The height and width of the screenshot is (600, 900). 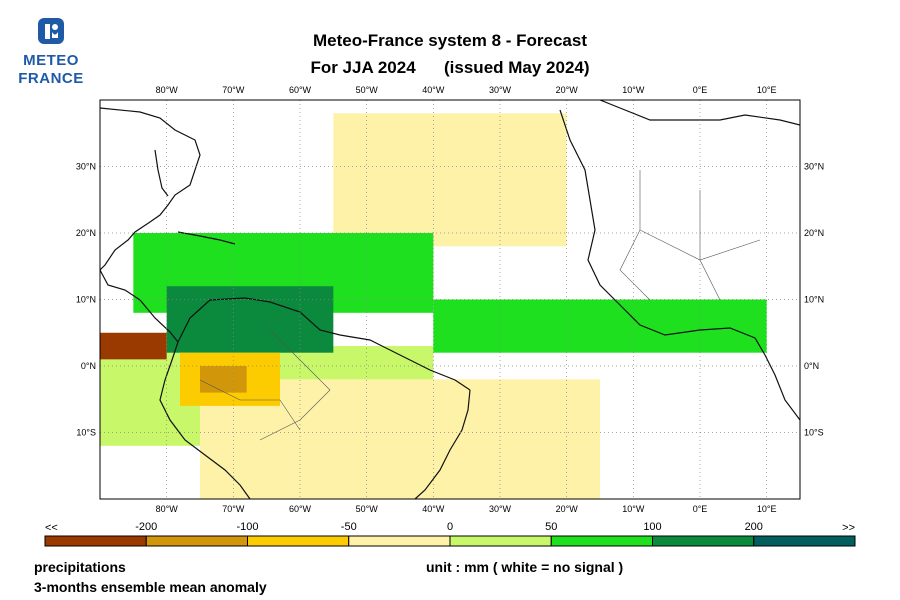 I want to click on lon-label-top: 50°W, so click(x=367, y=90).